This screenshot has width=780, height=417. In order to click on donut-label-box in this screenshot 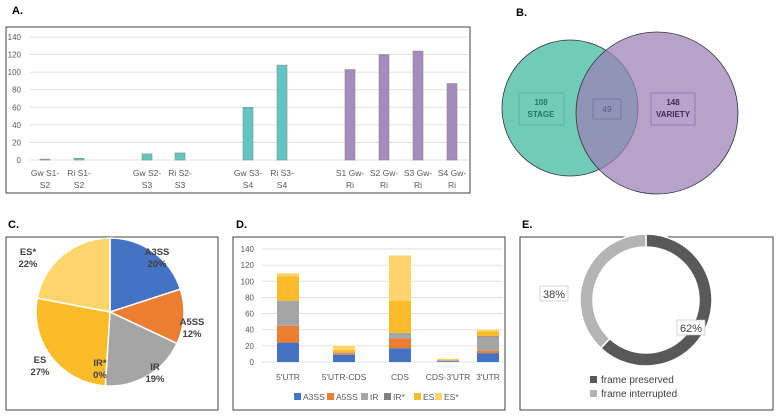, I will do `click(554, 293)`.